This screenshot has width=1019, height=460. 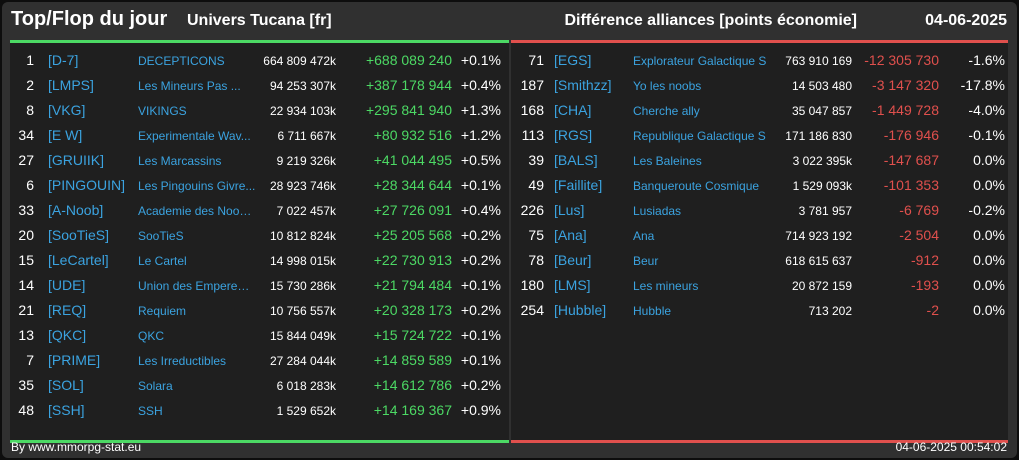 What do you see at coordinates (71, 85) in the screenshot?
I see `alliance-tag-link: [LMPS]` at bounding box center [71, 85].